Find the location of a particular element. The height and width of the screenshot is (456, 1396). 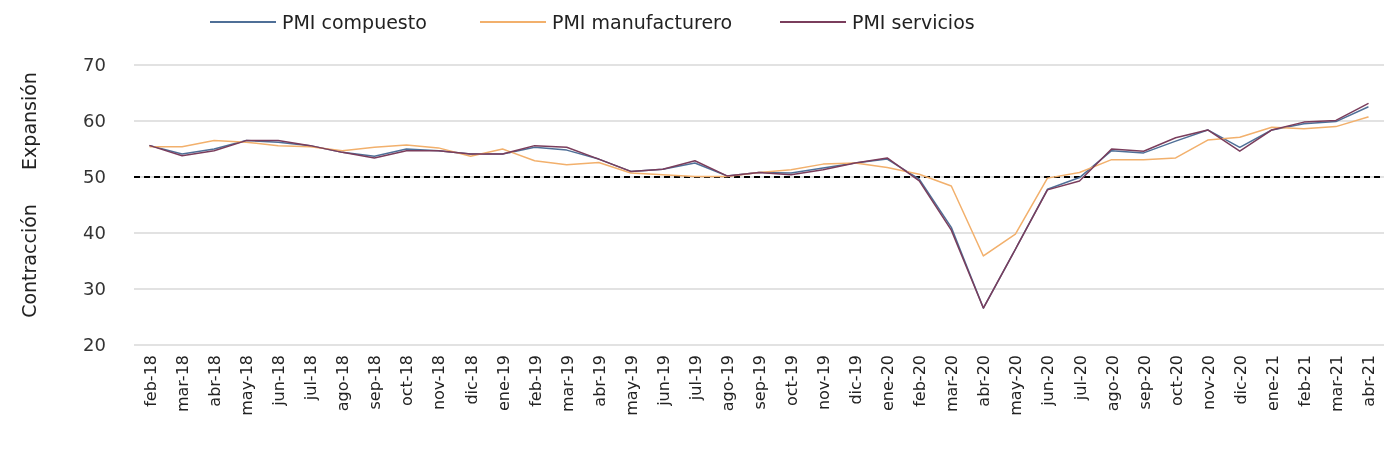

x-tick-label: may-18 is located at coordinates (247, 385).